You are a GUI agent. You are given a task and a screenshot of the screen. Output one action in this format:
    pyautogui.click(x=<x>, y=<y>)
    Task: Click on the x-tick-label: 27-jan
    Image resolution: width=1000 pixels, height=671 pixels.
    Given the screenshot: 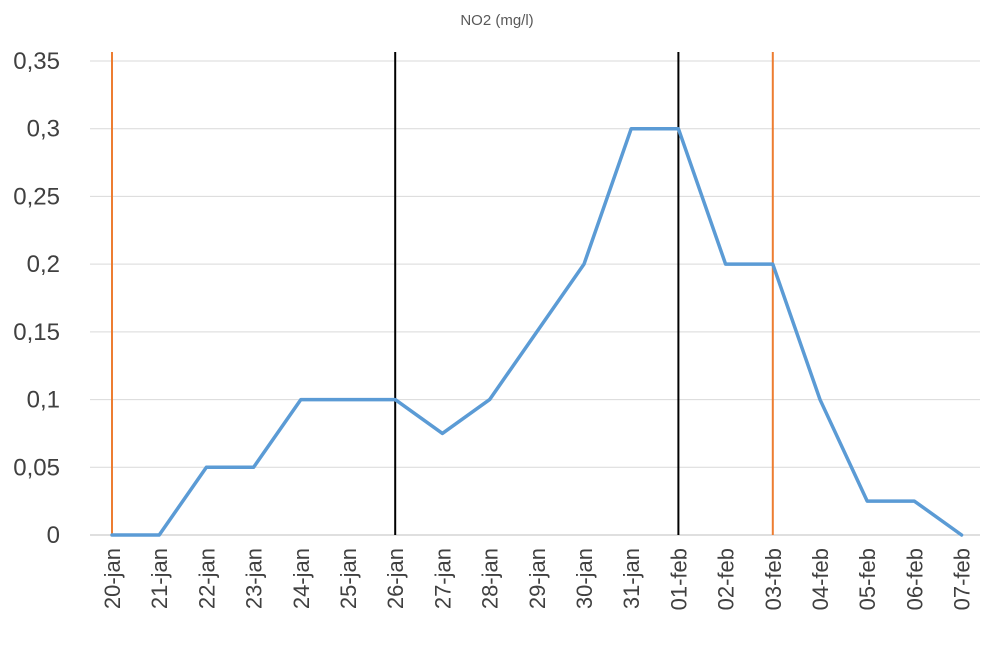 What is the action you would take?
    pyautogui.click(x=442, y=578)
    